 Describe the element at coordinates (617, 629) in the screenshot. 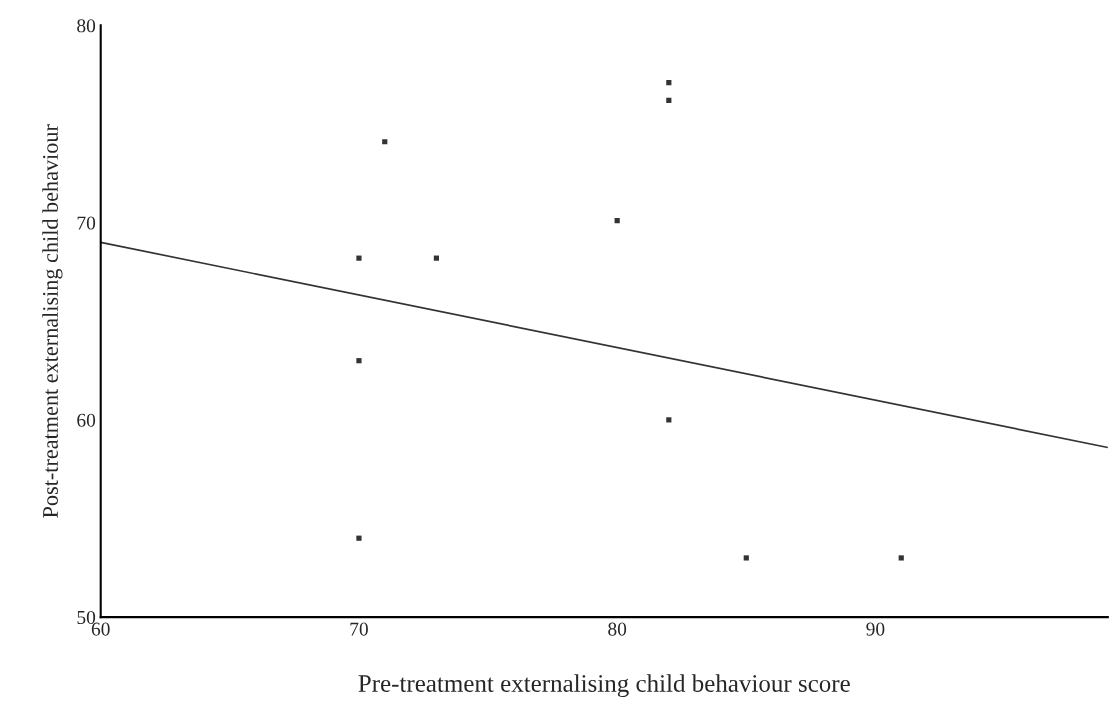

I see `x-tick-label: 80` at that location.